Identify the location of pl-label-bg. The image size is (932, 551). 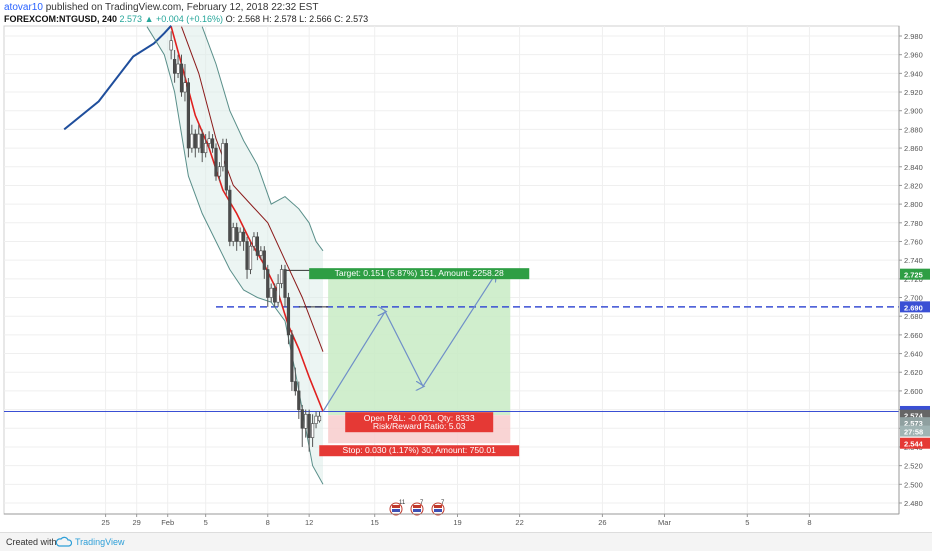
(419, 422).